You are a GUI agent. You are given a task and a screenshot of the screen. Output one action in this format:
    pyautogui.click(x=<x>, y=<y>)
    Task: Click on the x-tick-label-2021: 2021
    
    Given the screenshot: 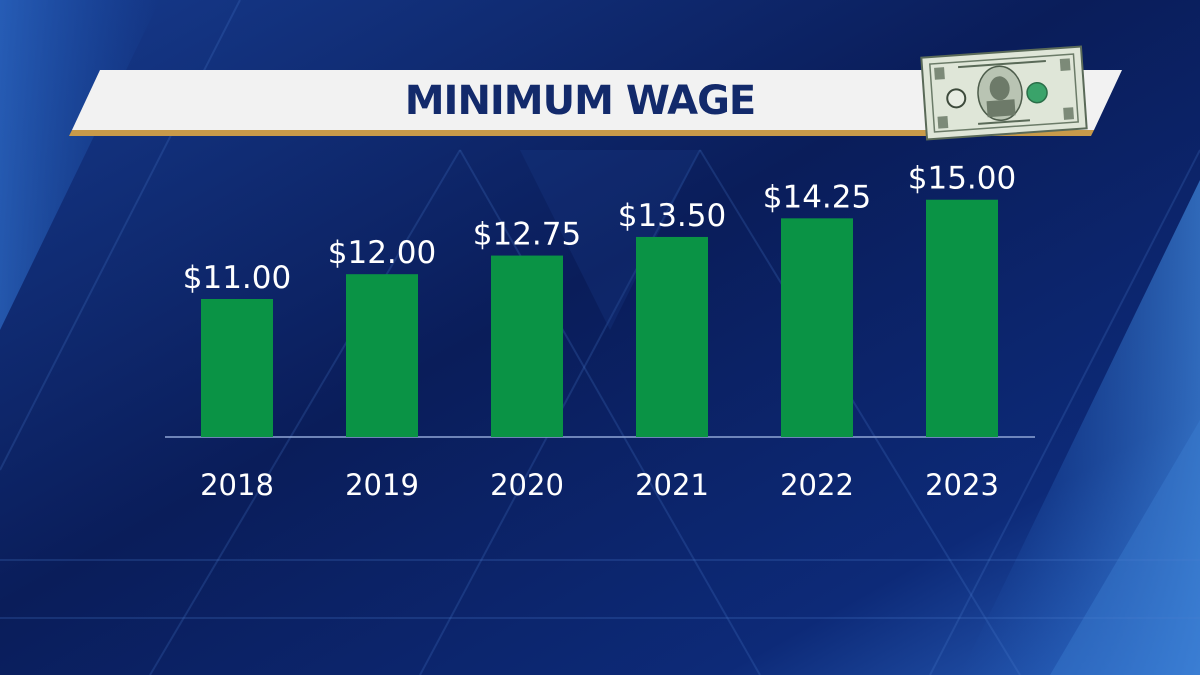 What is the action you would take?
    pyautogui.click(x=672, y=485)
    